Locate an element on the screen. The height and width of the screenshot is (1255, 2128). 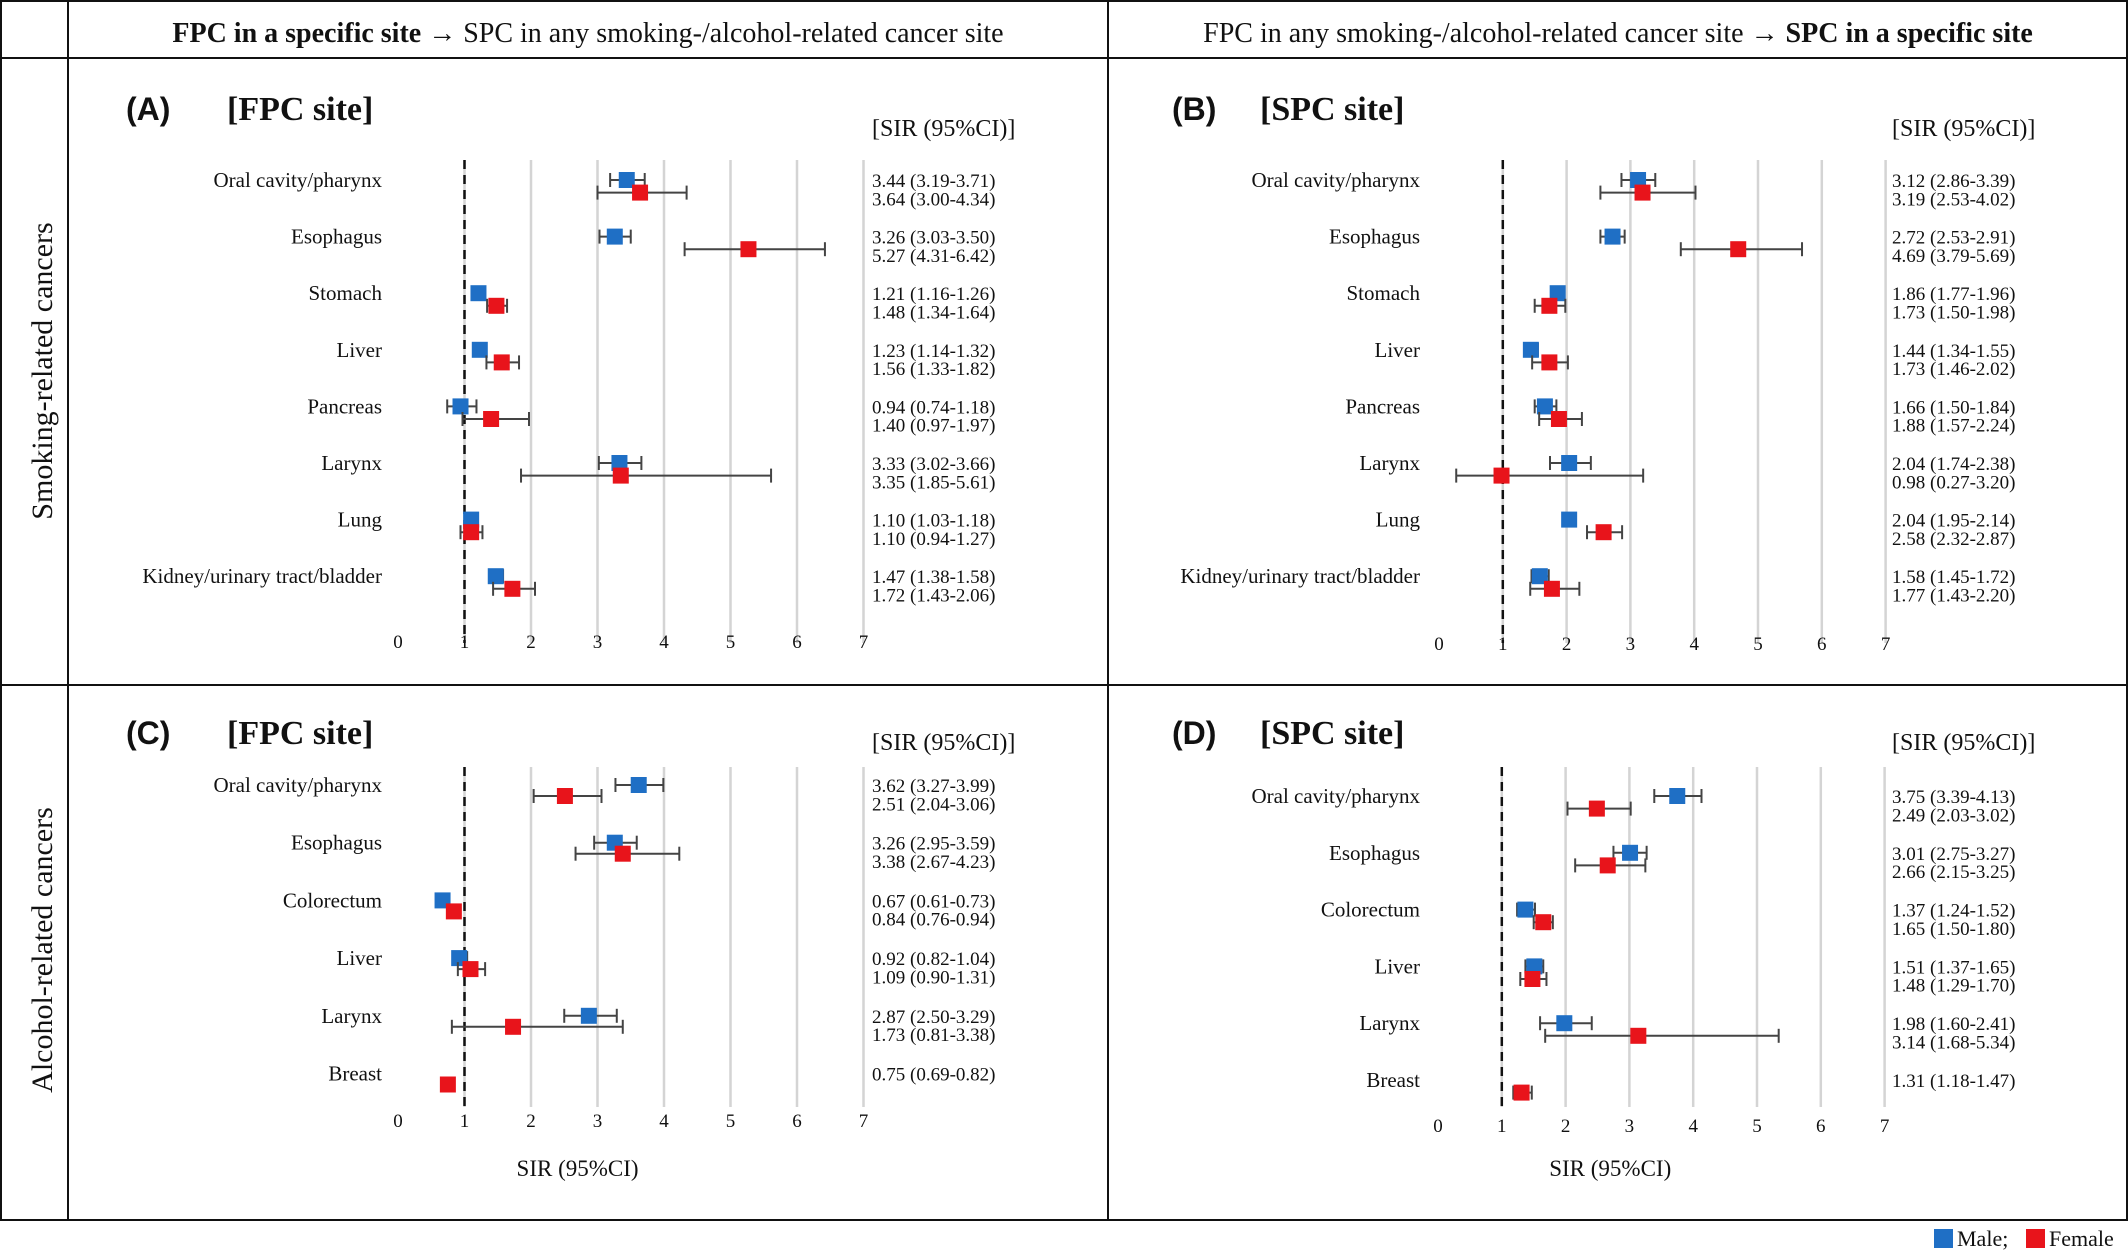
panel-letter: (C) is located at coordinates (148, 733).